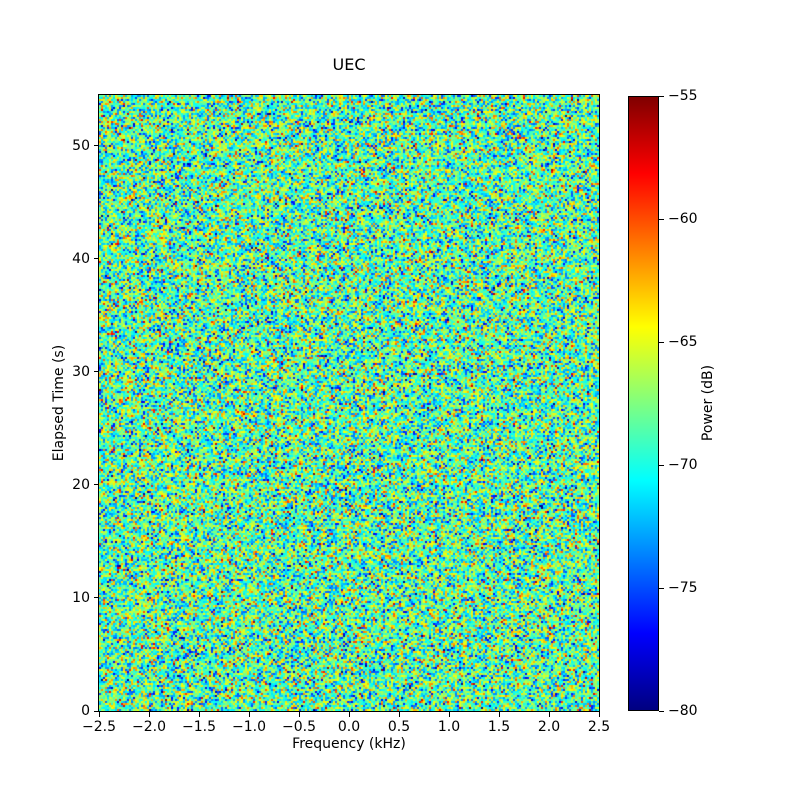 The width and height of the screenshot is (800, 800). What do you see at coordinates (399, 727) in the screenshot?
I see `x-tick-label: 0.5` at bounding box center [399, 727].